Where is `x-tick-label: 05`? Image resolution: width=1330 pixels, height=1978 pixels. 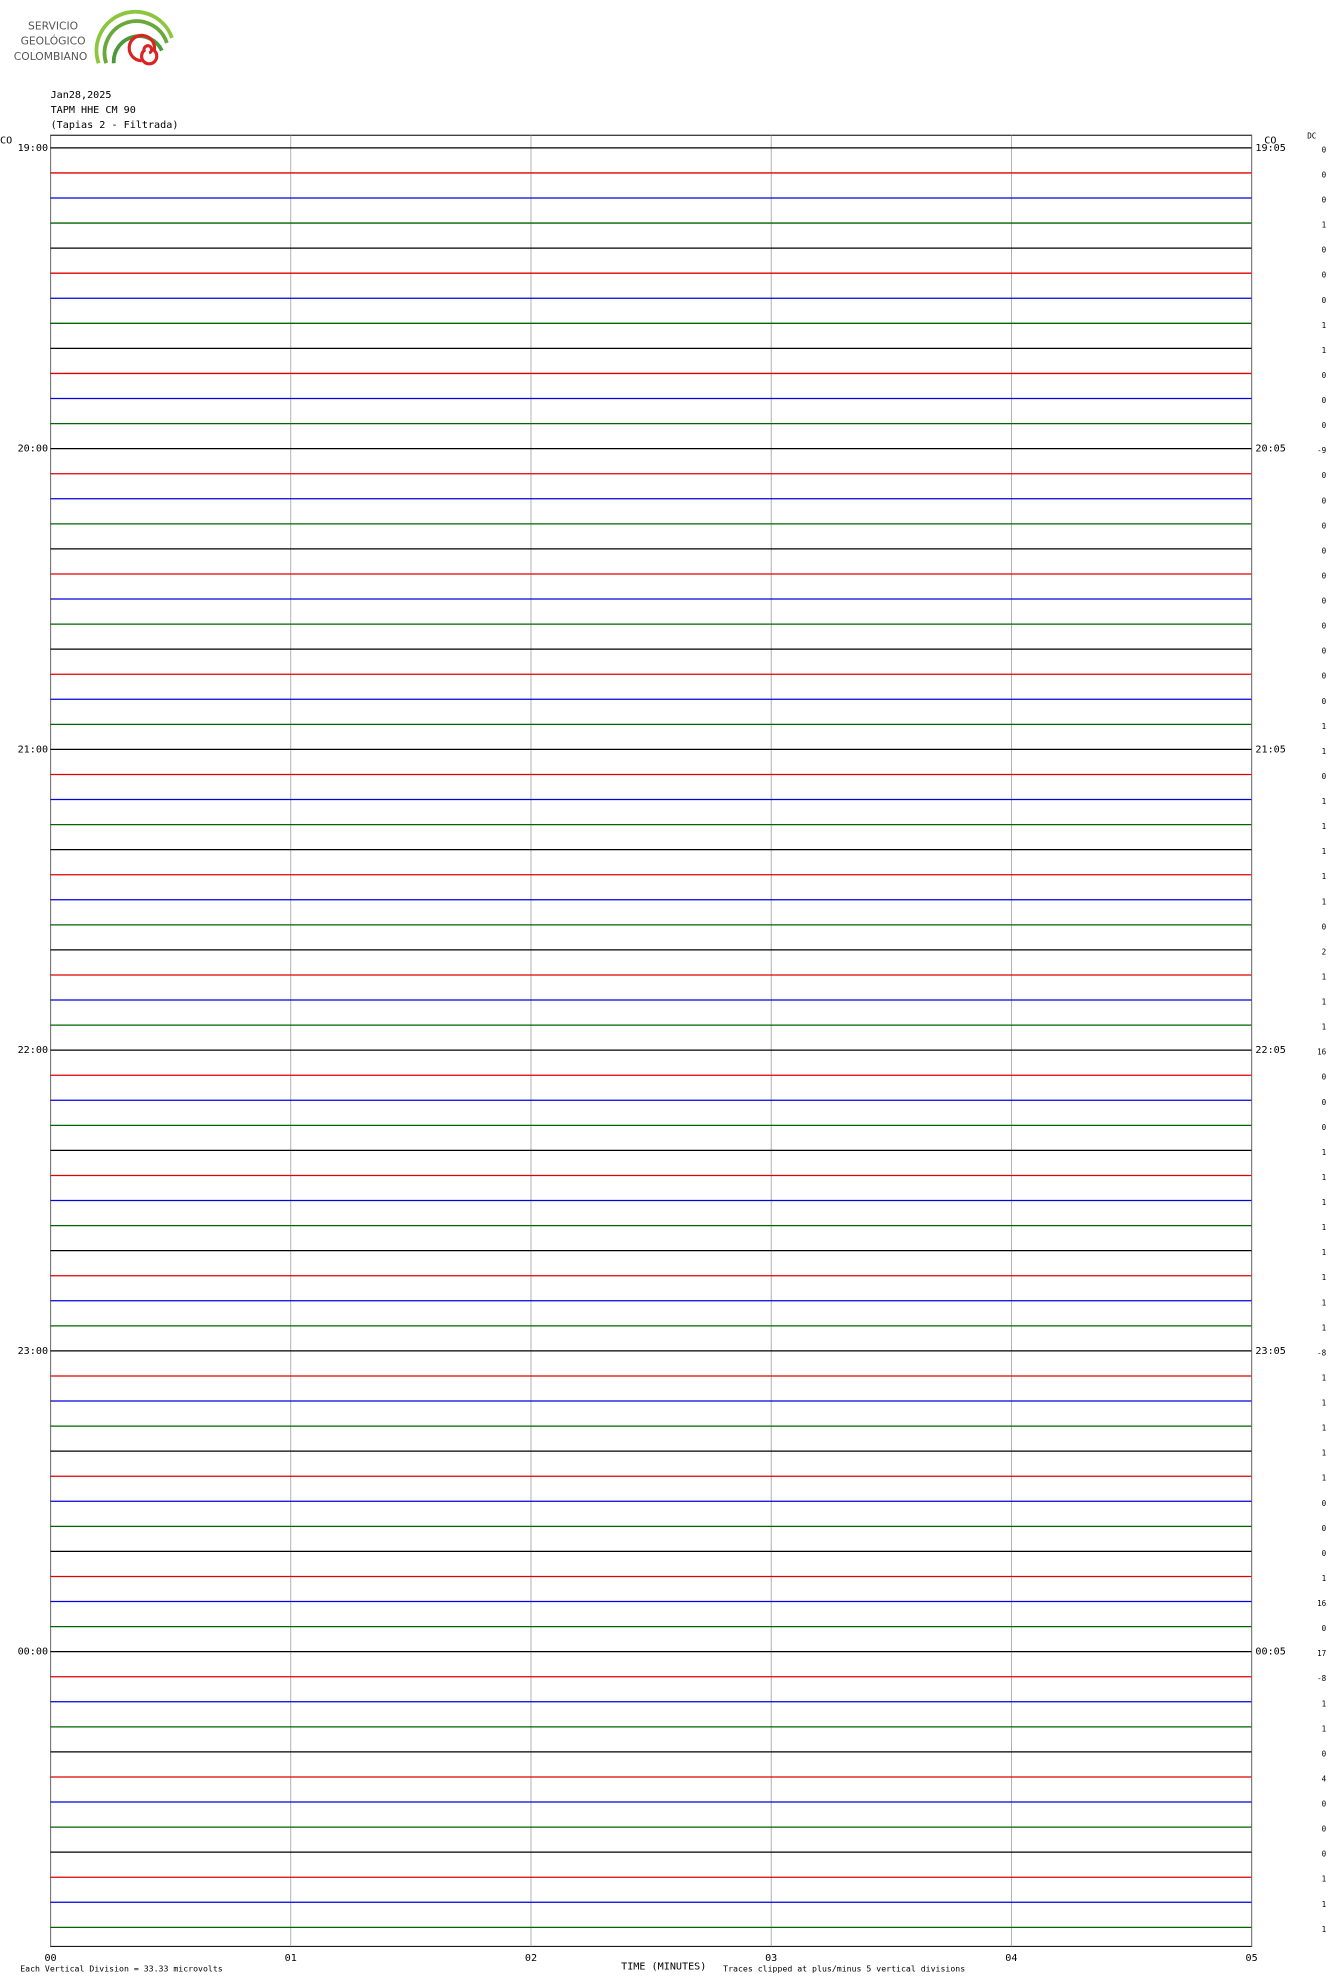 x-tick-label: 05 is located at coordinates (1252, 1958).